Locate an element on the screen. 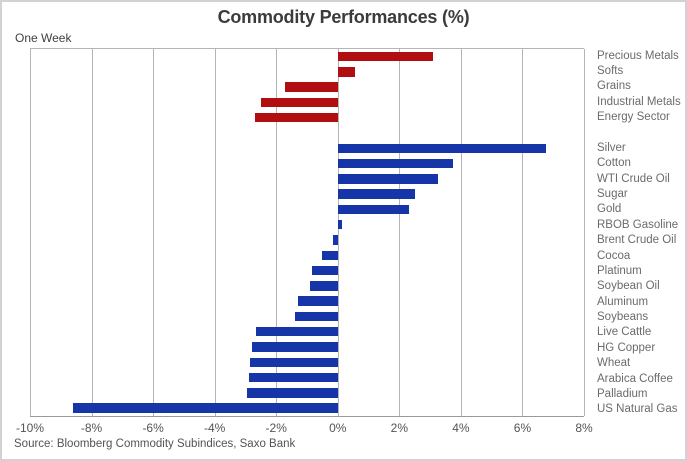 This screenshot has width=687, height=461. category-label: HG Copper is located at coordinates (626, 347).